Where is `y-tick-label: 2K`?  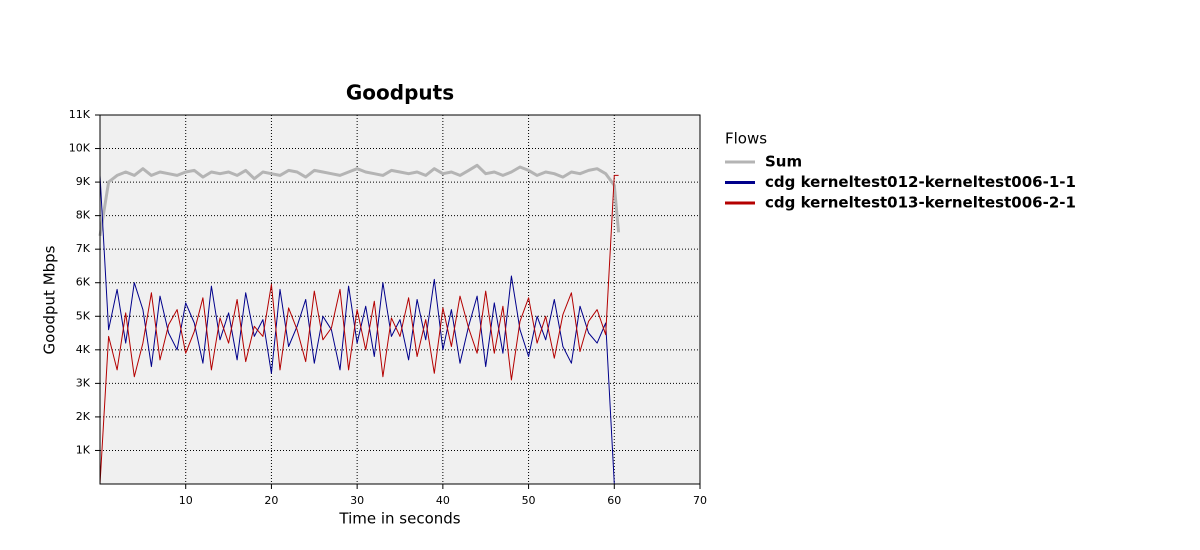 y-tick-label: 2K is located at coordinates (83, 416).